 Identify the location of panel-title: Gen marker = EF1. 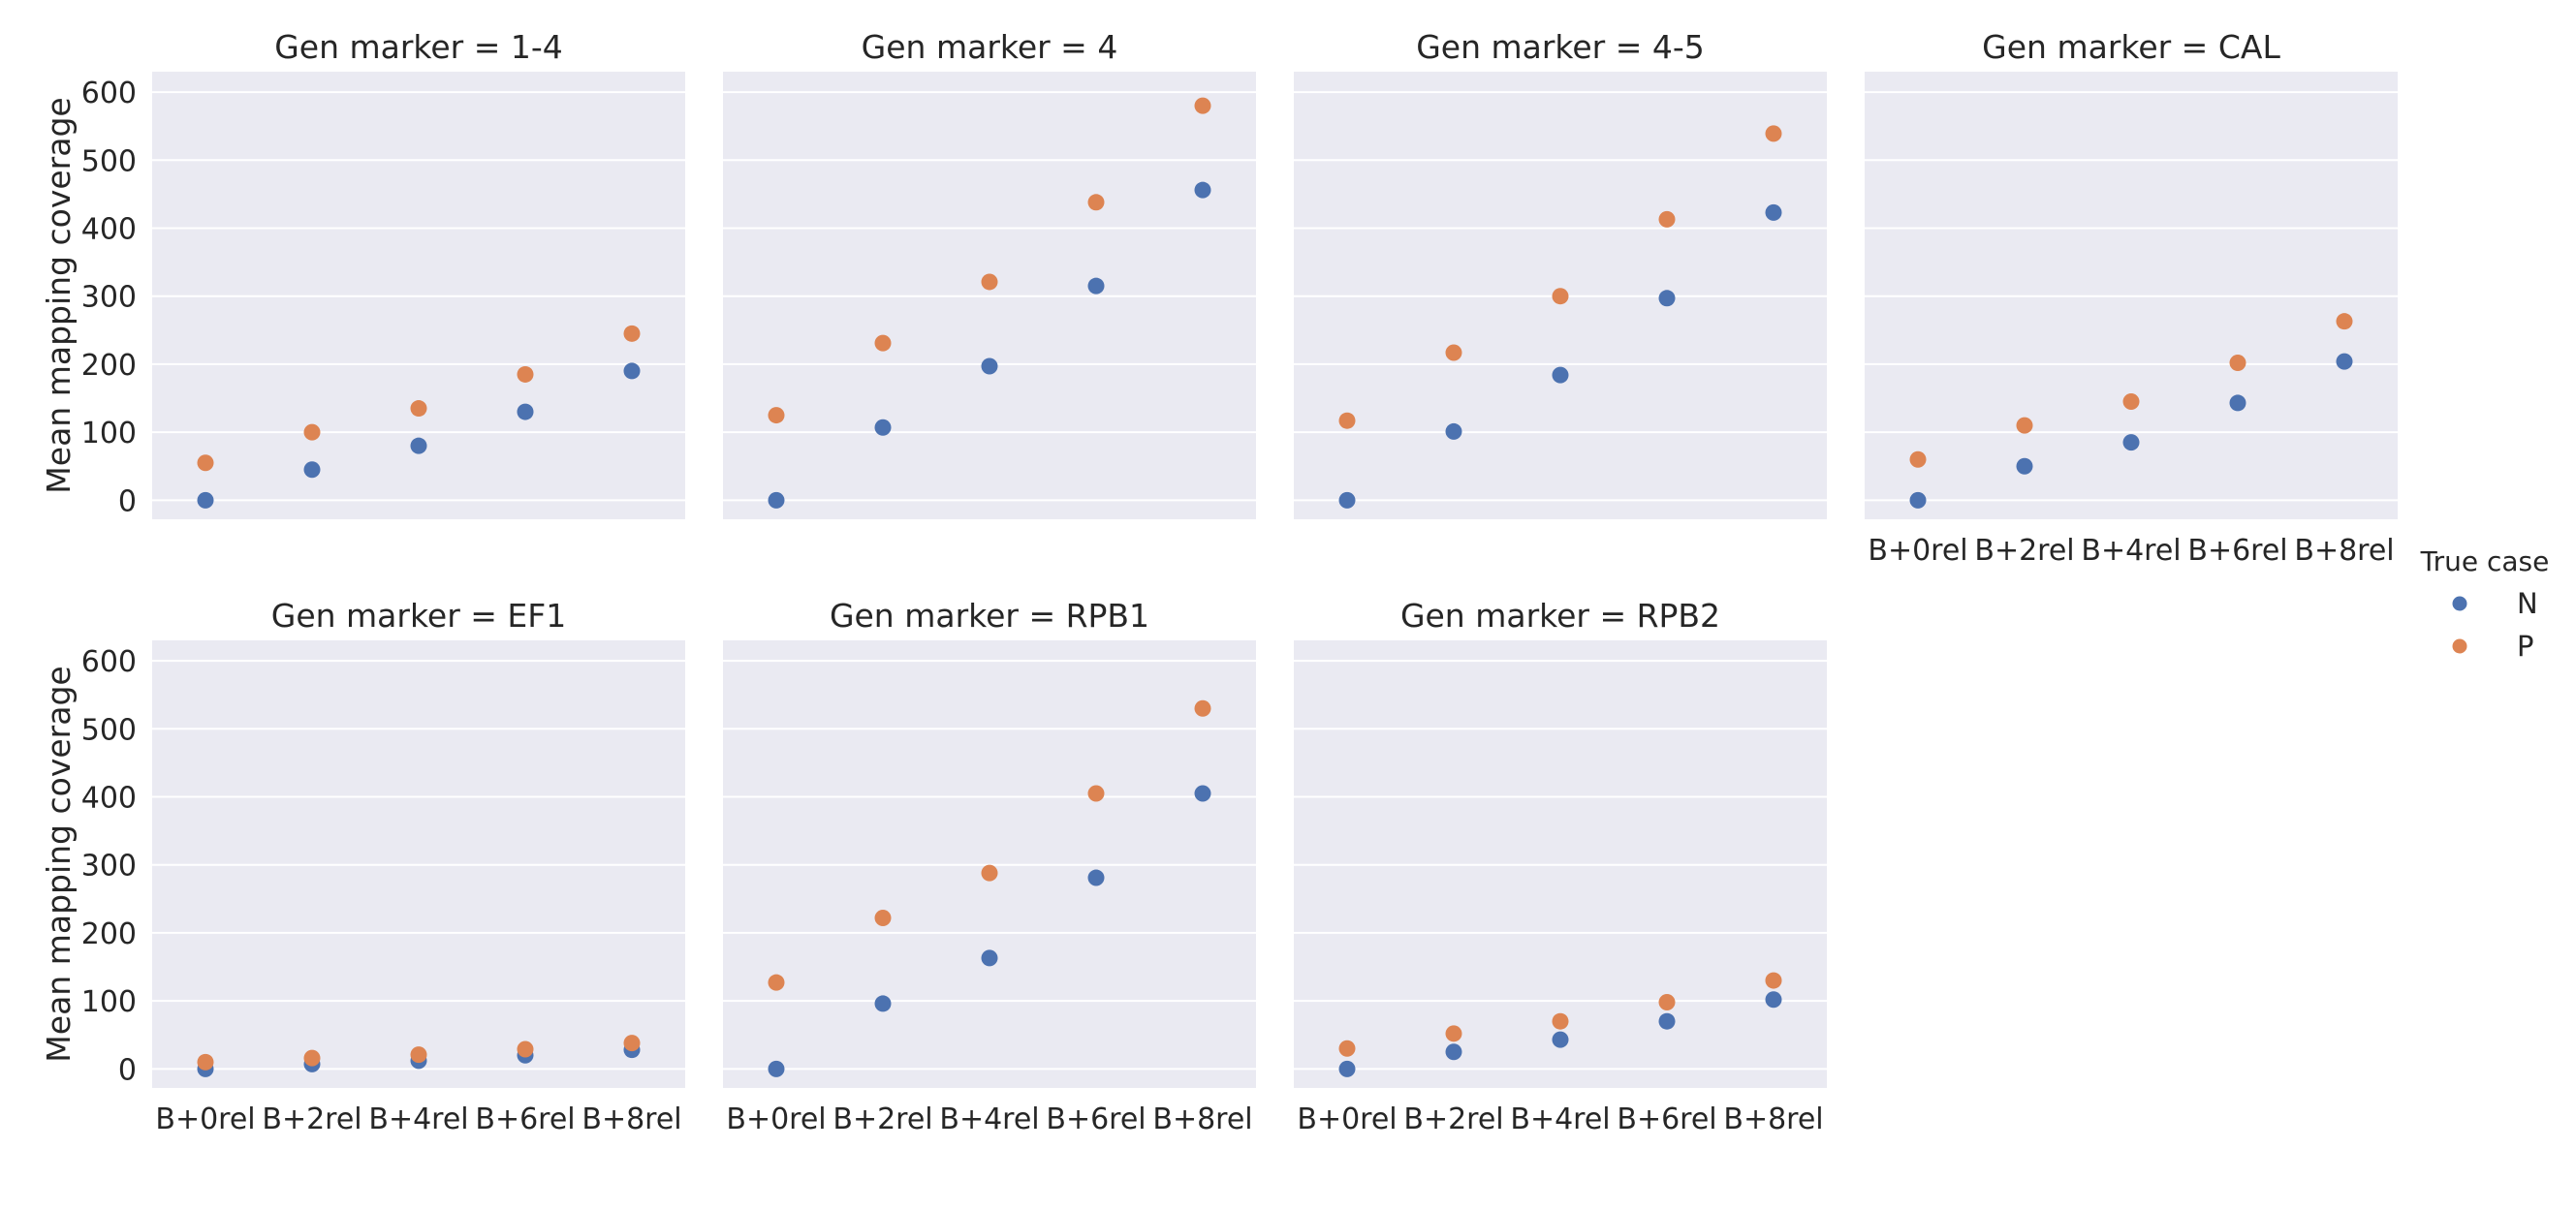
(418, 616).